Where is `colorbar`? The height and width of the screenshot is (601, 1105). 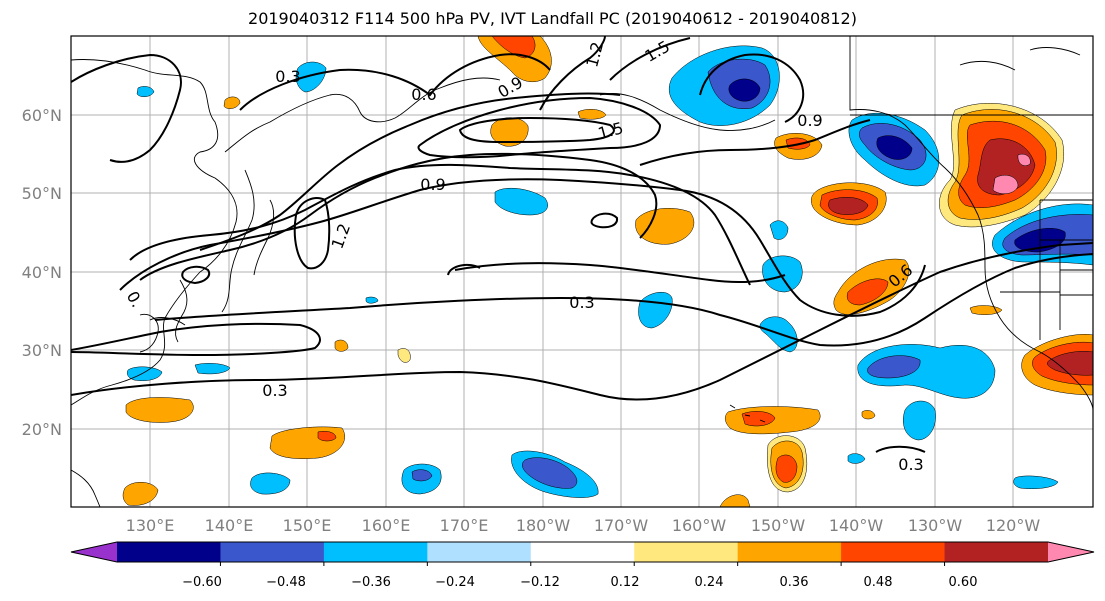
colorbar is located at coordinates (582, 553).